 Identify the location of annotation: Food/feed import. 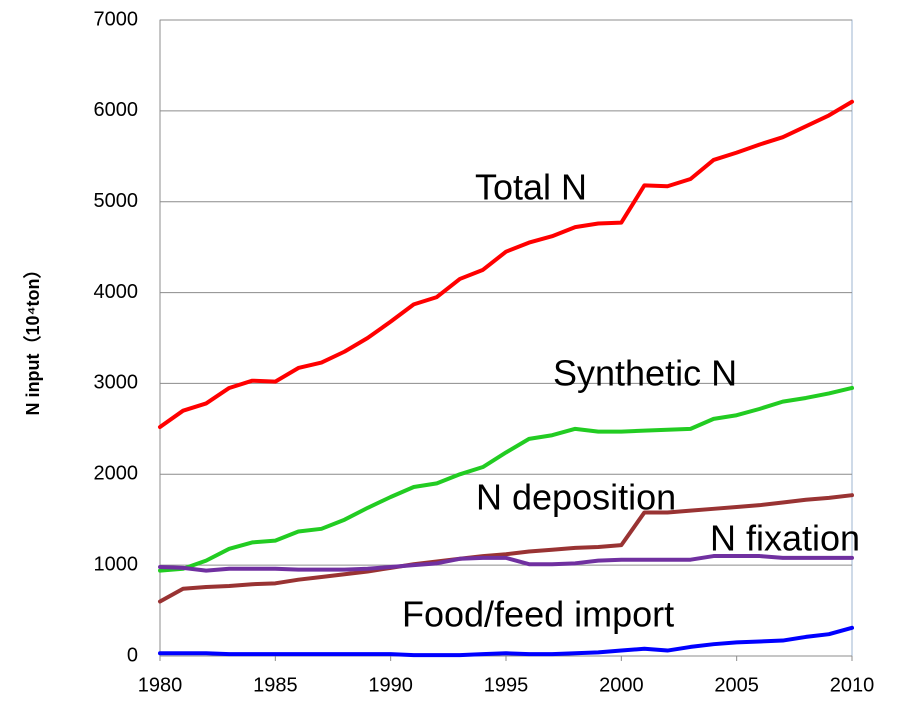
(538, 614).